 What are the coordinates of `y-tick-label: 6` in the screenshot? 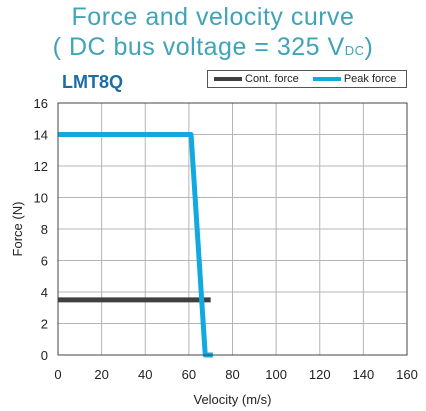 It's located at (44, 261).